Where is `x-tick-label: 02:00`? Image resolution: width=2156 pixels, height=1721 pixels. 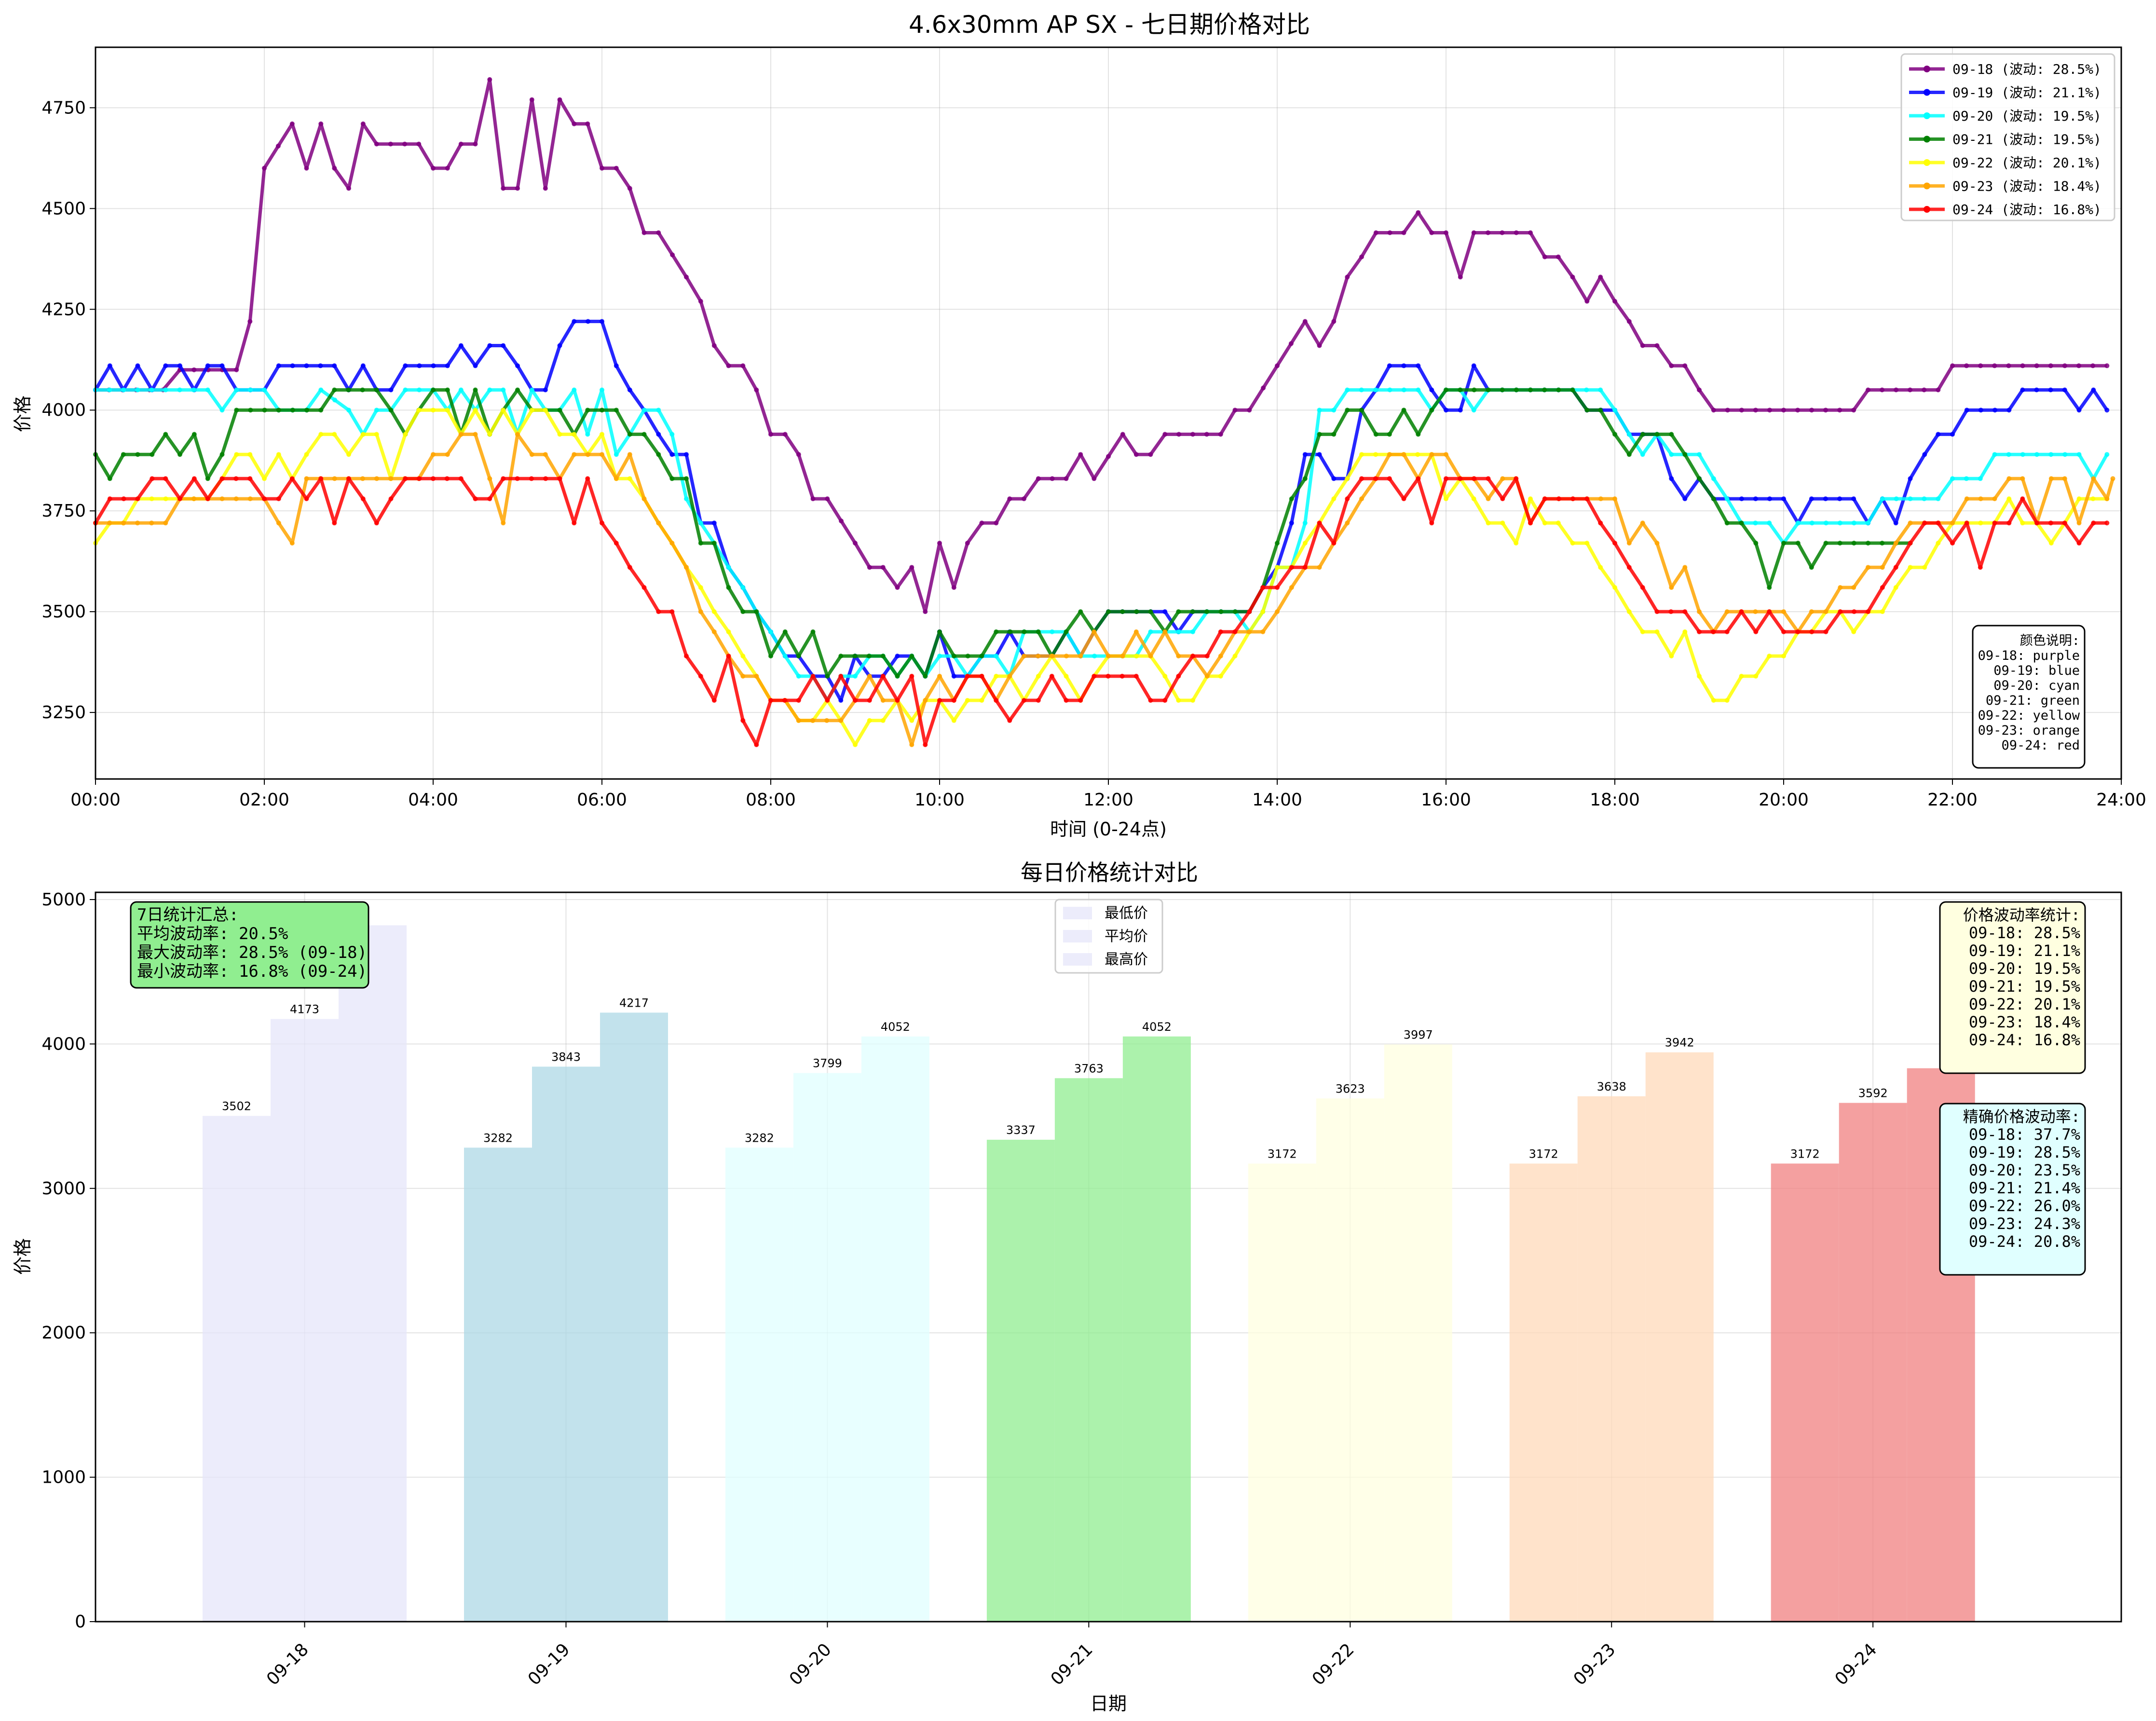 x-tick-label: 02:00 is located at coordinates (264, 800).